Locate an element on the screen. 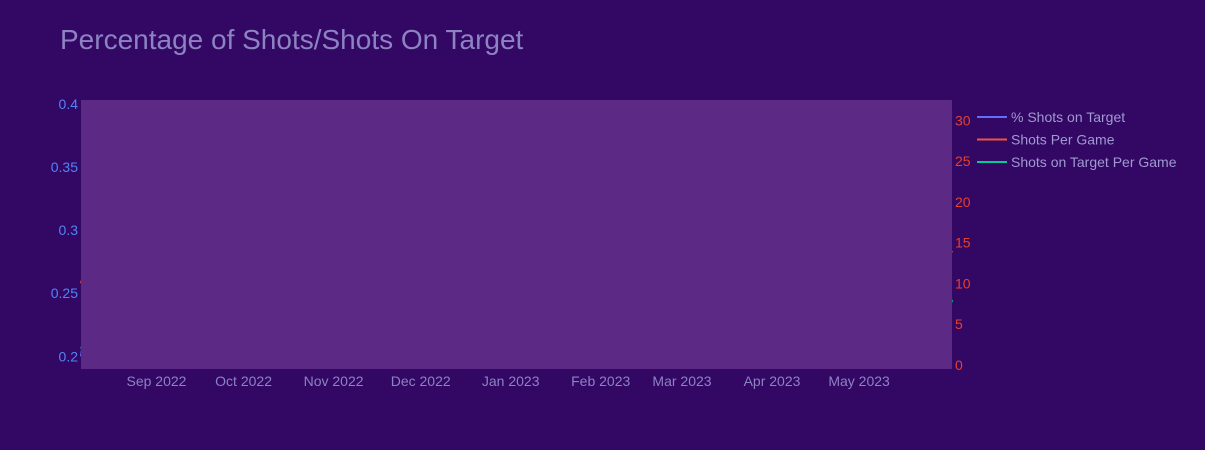 The width and height of the screenshot is (1205, 450). left-y-axis: 0.2 0.25 0.3 0.35 0.4 is located at coordinates (64, 230).